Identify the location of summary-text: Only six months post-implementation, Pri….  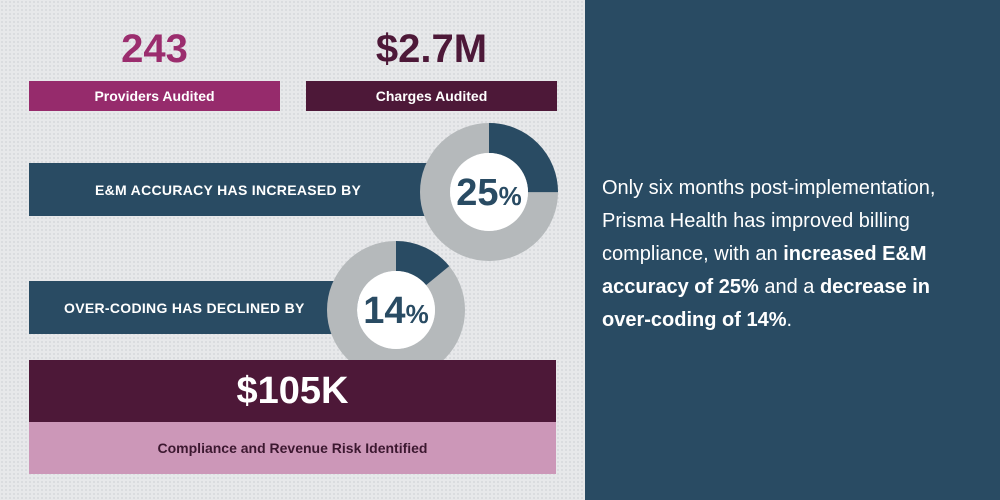
(769, 254).